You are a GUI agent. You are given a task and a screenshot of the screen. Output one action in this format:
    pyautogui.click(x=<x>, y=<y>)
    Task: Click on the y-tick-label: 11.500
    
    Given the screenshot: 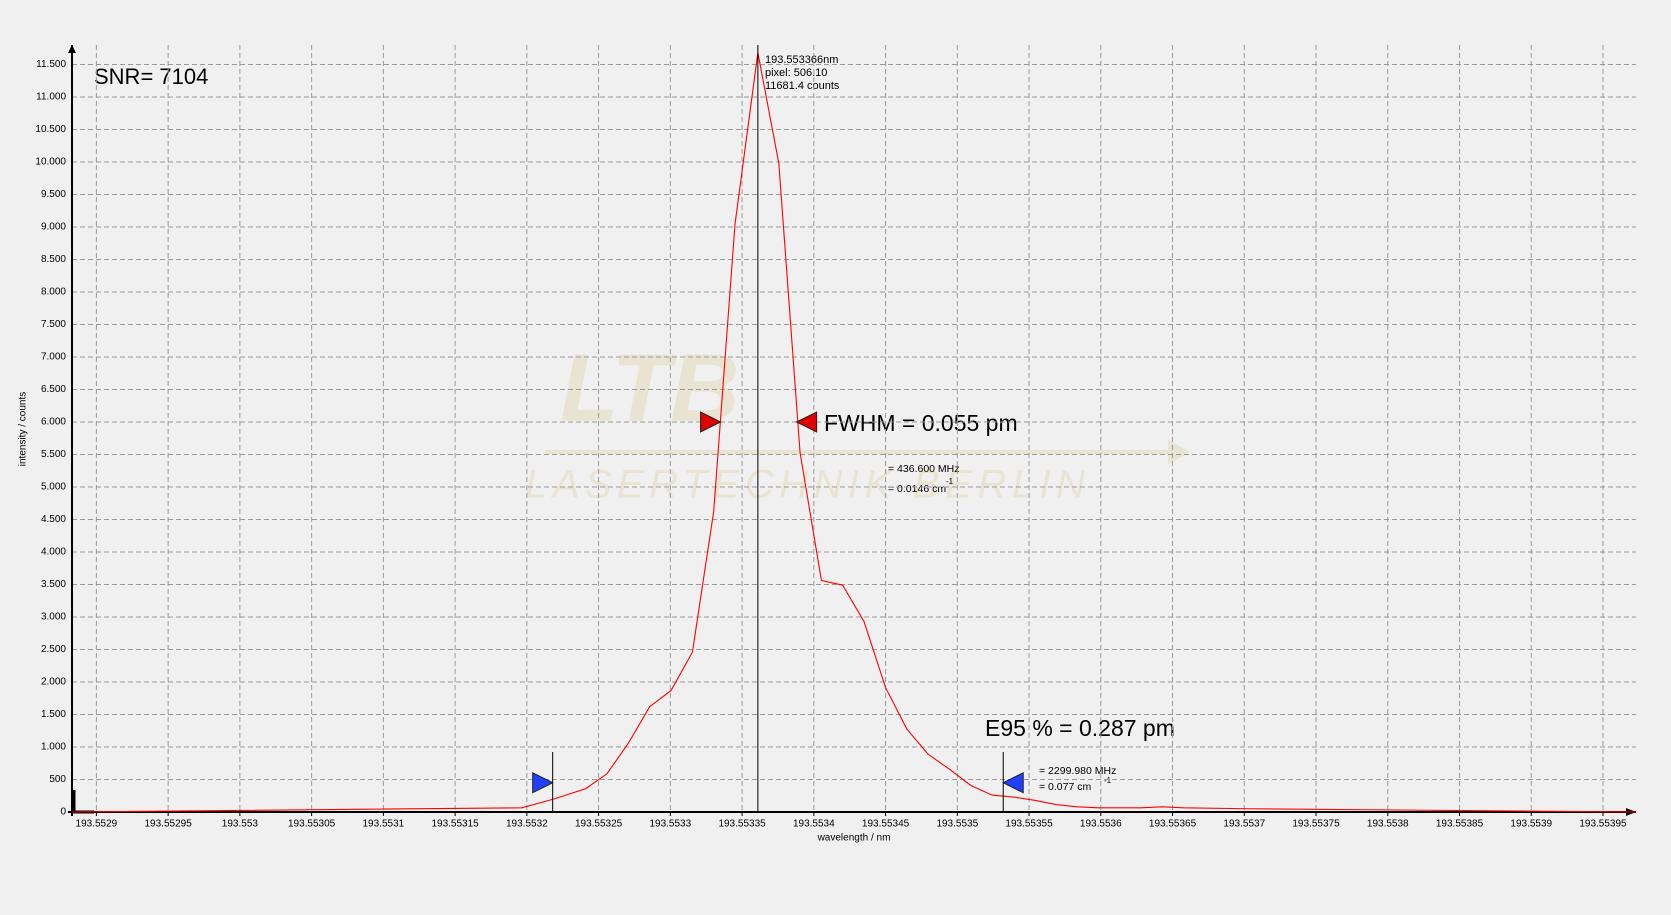 What is the action you would take?
    pyautogui.click(x=51, y=64)
    